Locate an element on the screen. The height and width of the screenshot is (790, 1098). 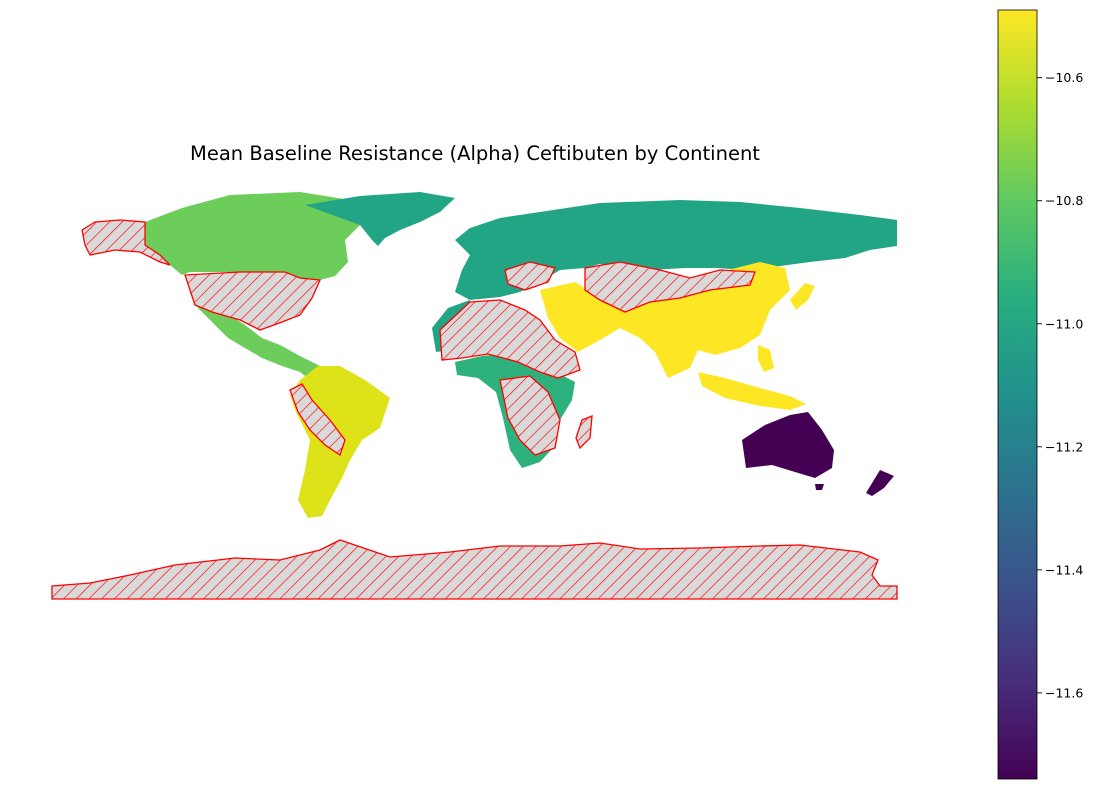
region-oceania-nz is located at coordinates (880, 483).